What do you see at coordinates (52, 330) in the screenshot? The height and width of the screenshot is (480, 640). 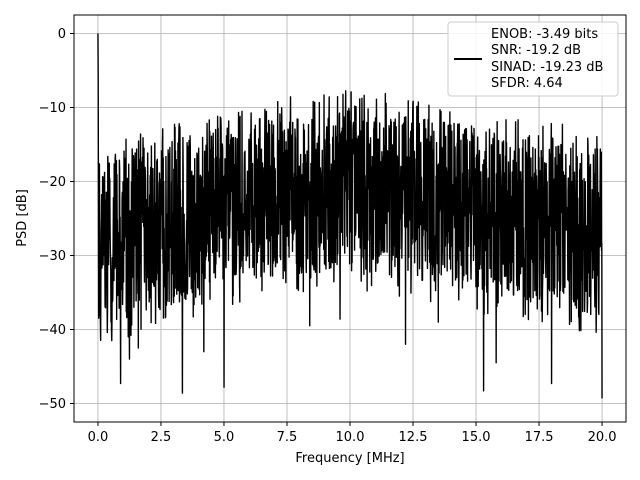 I see `y-tick-label: −40` at bounding box center [52, 330].